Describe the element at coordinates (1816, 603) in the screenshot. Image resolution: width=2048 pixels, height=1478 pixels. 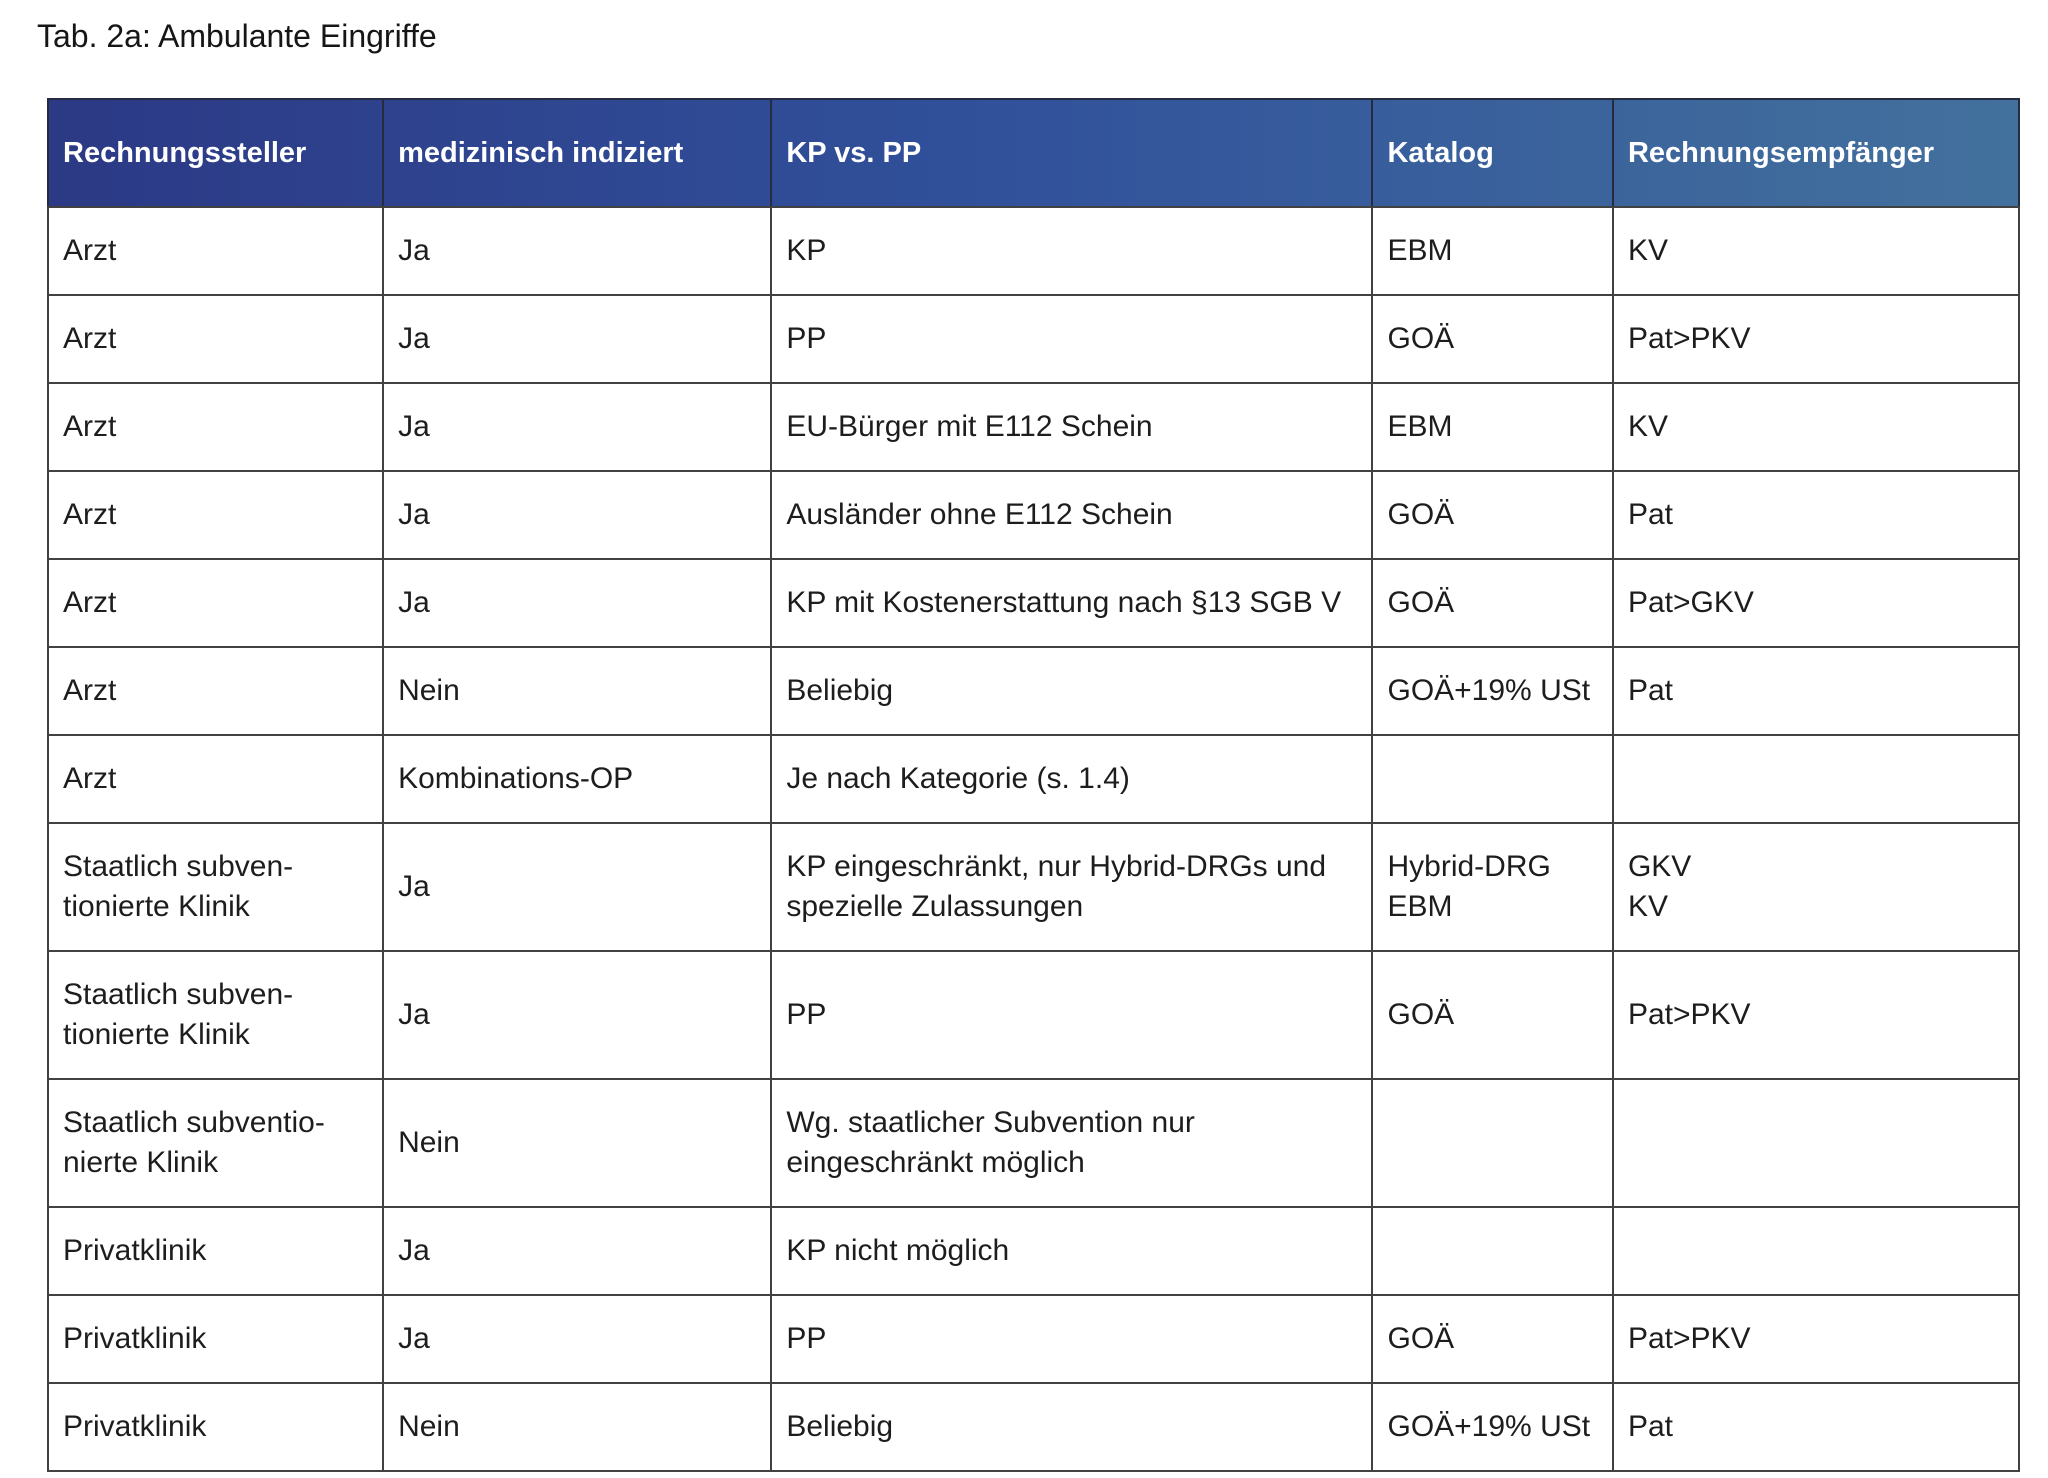
I see `cell-rechnungsempfaenger: Pat>GKV` at that location.